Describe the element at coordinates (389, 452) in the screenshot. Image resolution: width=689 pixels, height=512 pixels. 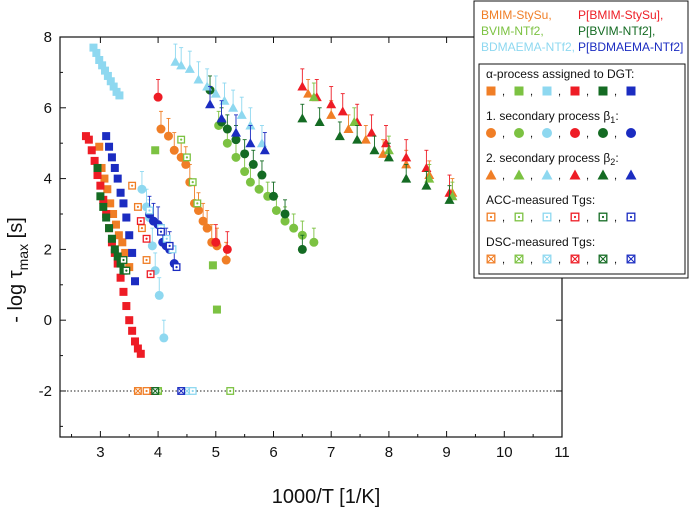
I see `x-tick-label: 8` at that location.